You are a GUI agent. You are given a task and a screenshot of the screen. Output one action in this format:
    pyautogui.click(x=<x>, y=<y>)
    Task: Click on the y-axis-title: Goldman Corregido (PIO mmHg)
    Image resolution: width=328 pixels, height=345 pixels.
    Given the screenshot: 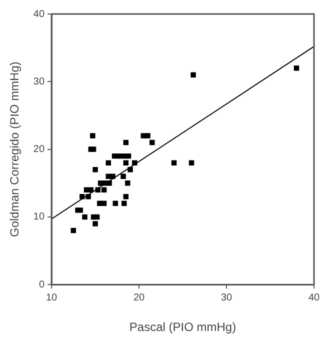 What is the action you would take?
    pyautogui.click(x=15, y=149)
    